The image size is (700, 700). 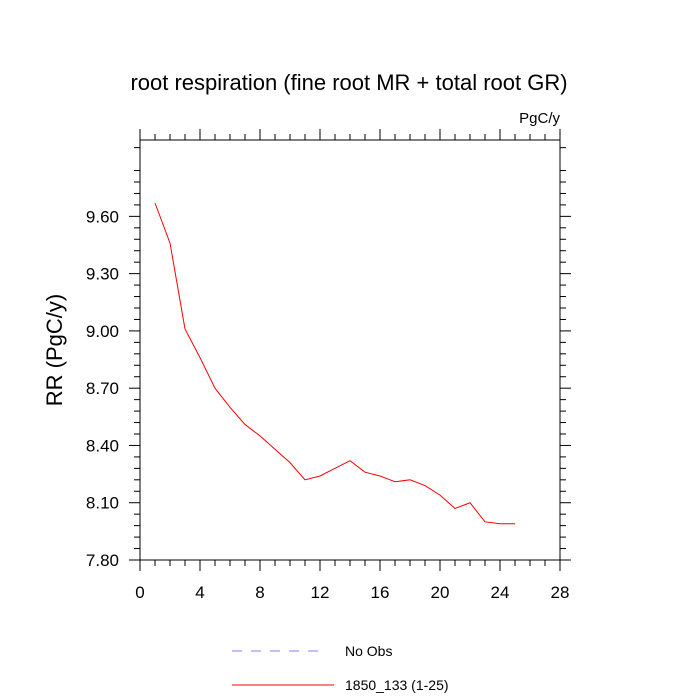 What do you see at coordinates (102, 216) in the screenshot?
I see `y-tick-label: 9.60` at bounding box center [102, 216].